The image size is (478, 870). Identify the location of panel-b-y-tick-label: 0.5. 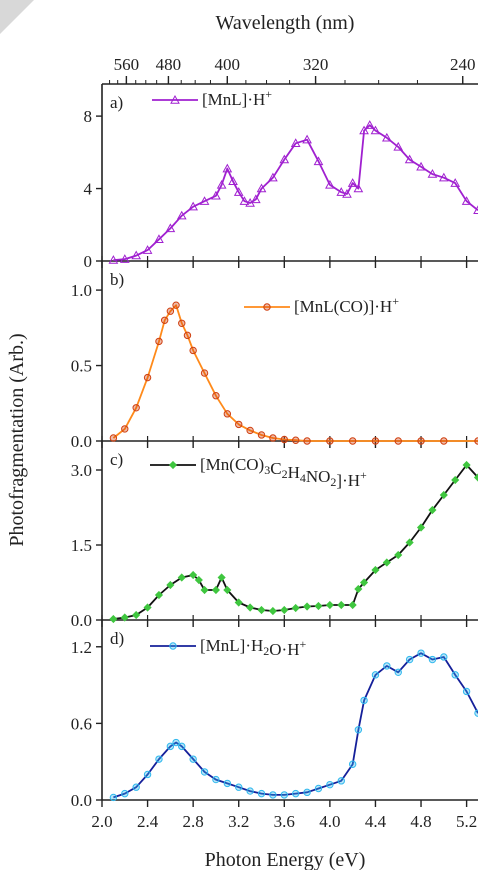
(81, 366).